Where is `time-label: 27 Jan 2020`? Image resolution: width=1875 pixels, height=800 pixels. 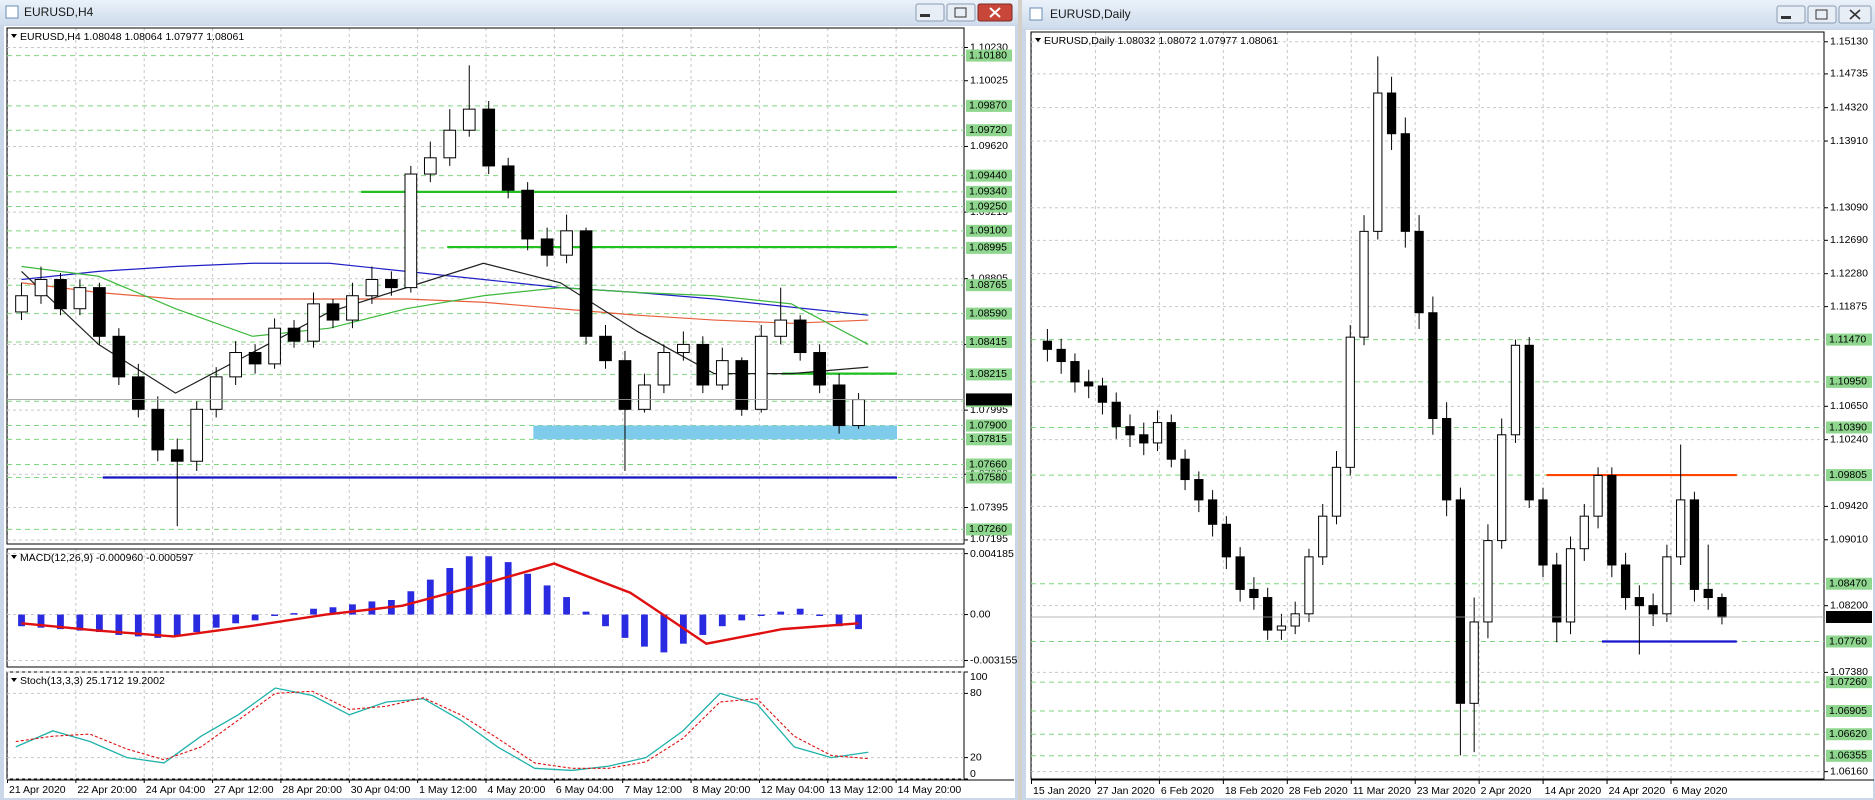
time-label: 27 Jan 2020 is located at coordinates (1126, 791).